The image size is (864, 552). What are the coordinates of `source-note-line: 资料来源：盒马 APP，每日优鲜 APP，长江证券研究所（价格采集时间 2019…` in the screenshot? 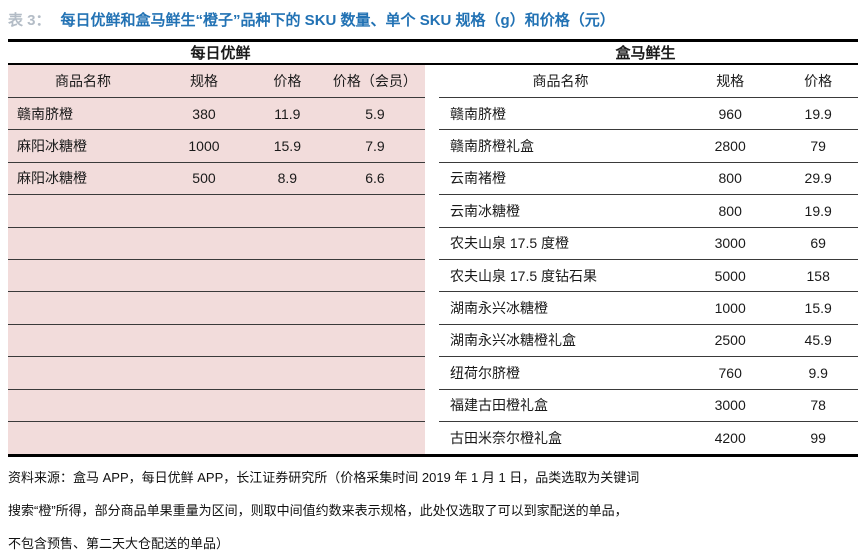 It's located at (324, 478).